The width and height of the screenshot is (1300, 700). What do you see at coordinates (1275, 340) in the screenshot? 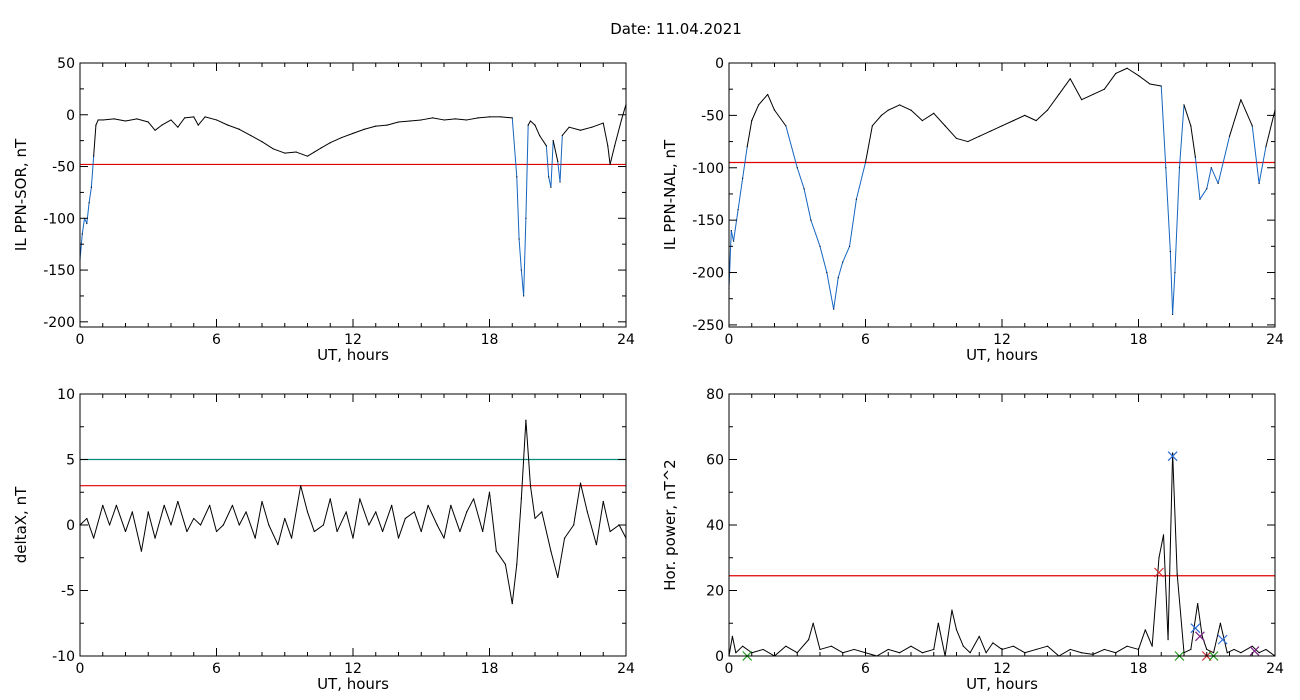
I see `x-tick-label: 24` at bounding box center [1275, 340].